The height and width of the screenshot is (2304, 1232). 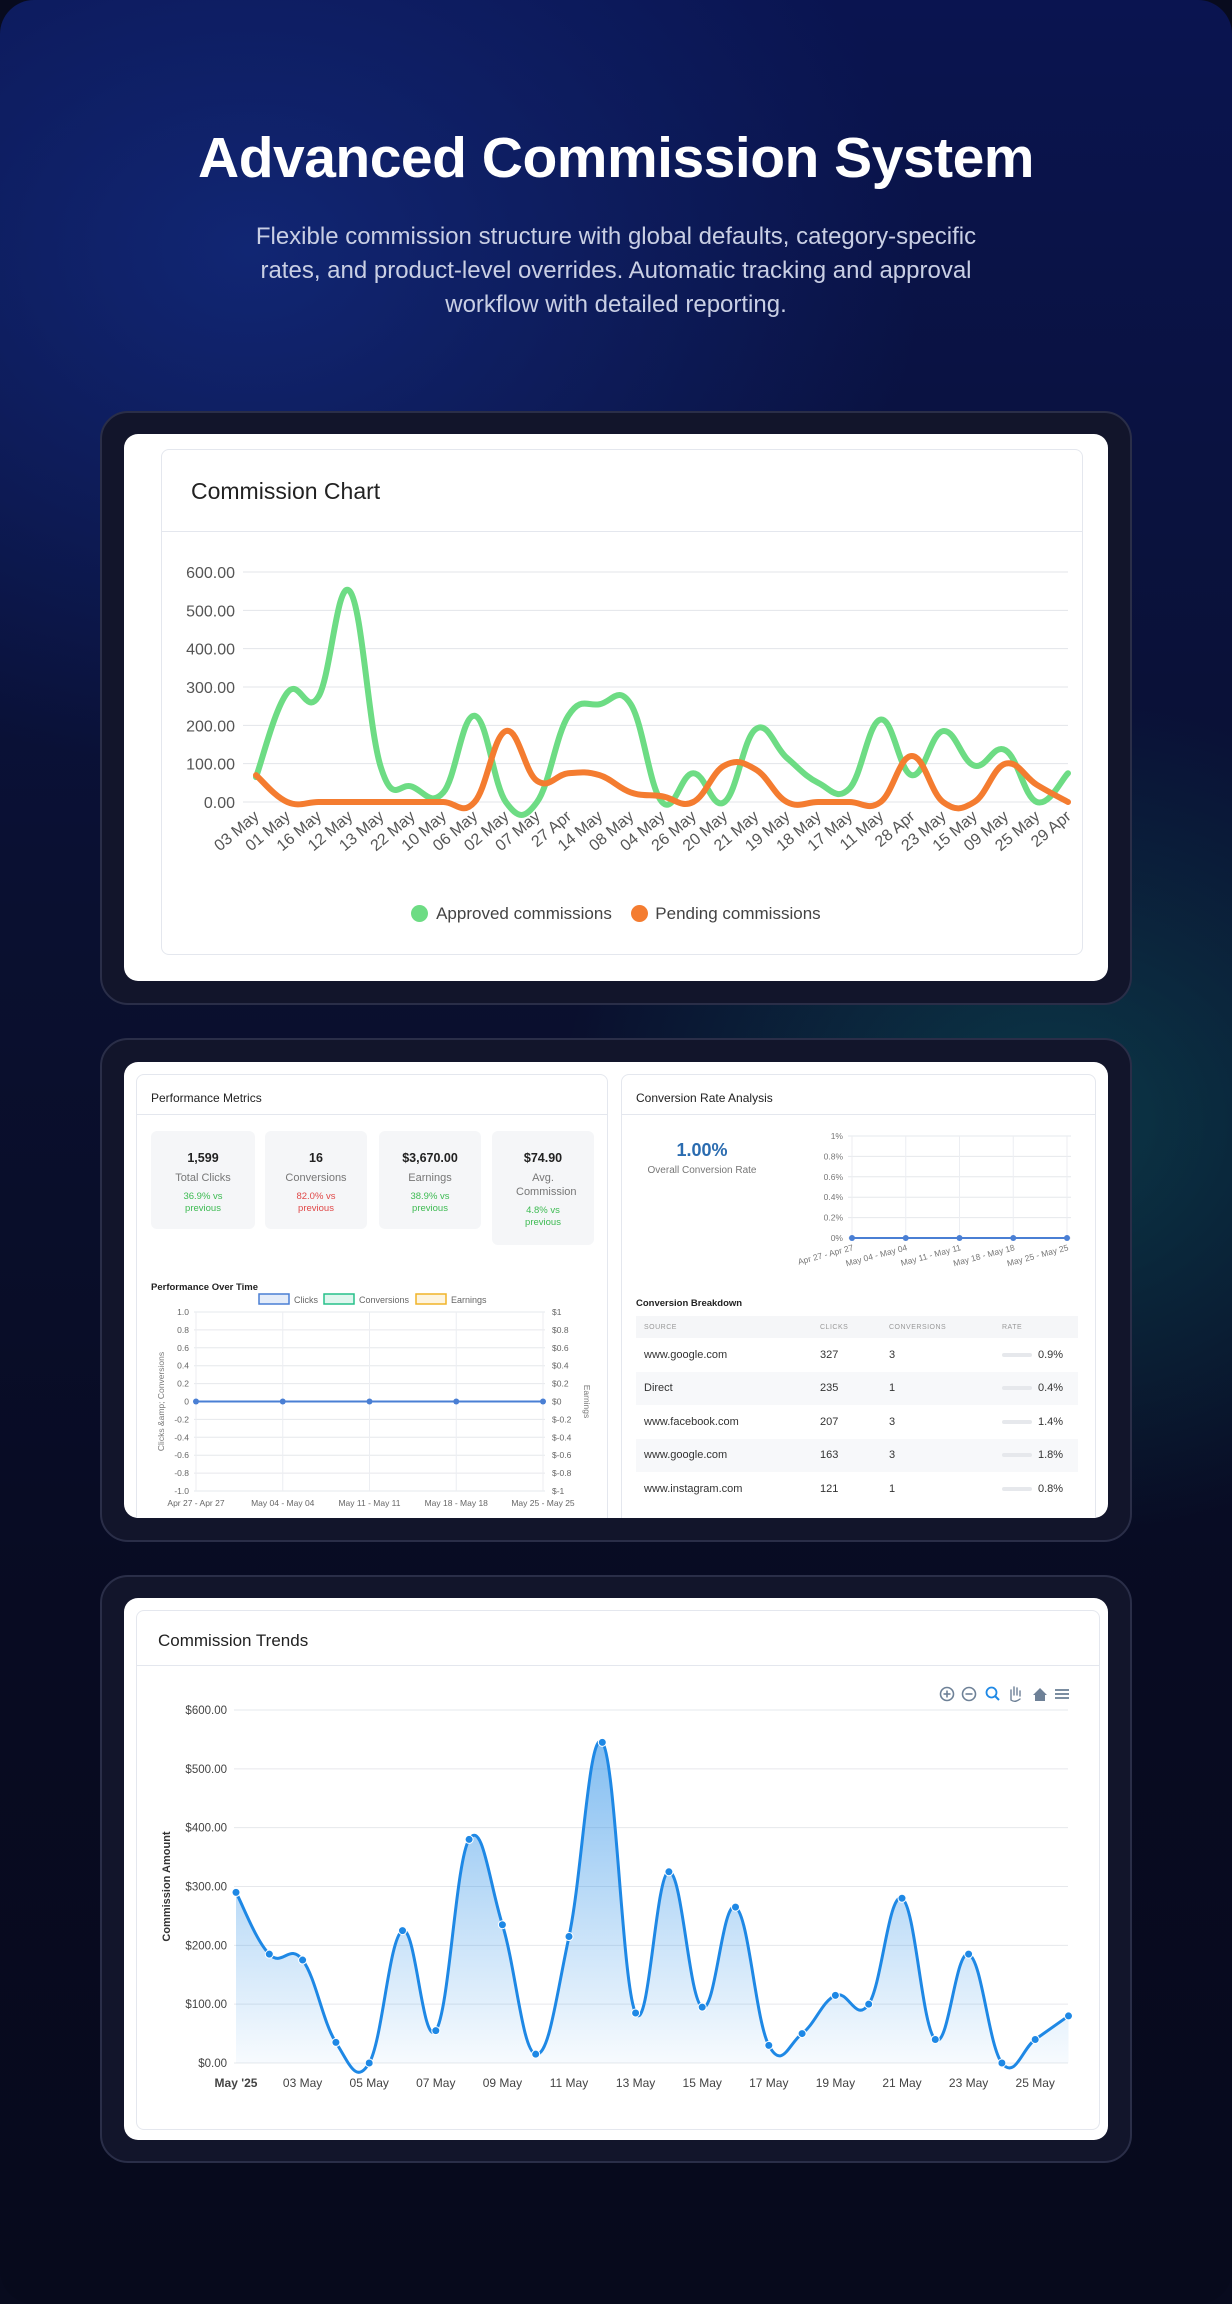 What do you see at coordinates (1040, 1694) in the screenshot?
I see `home-icon` at bounding box center [1040, 1694].